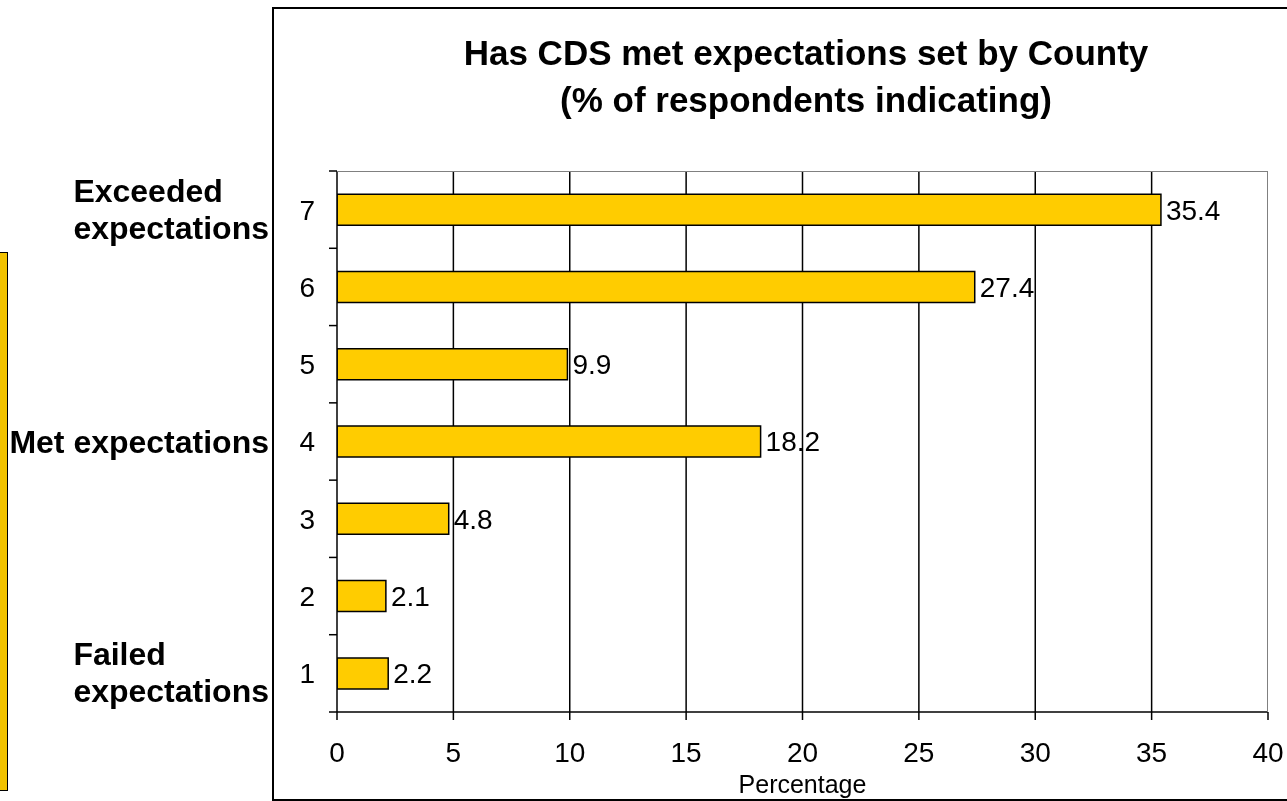 The image size is (1287, 801). I want to click on data-label: 35.4, so click(1193, 210).